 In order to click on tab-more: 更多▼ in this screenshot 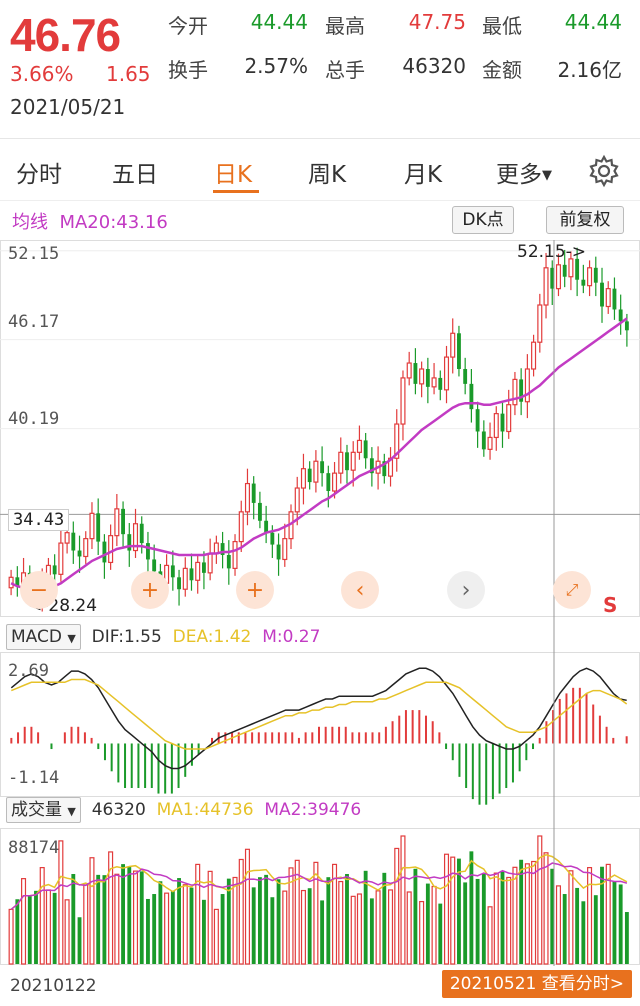, I will do `click(524, 172)`.